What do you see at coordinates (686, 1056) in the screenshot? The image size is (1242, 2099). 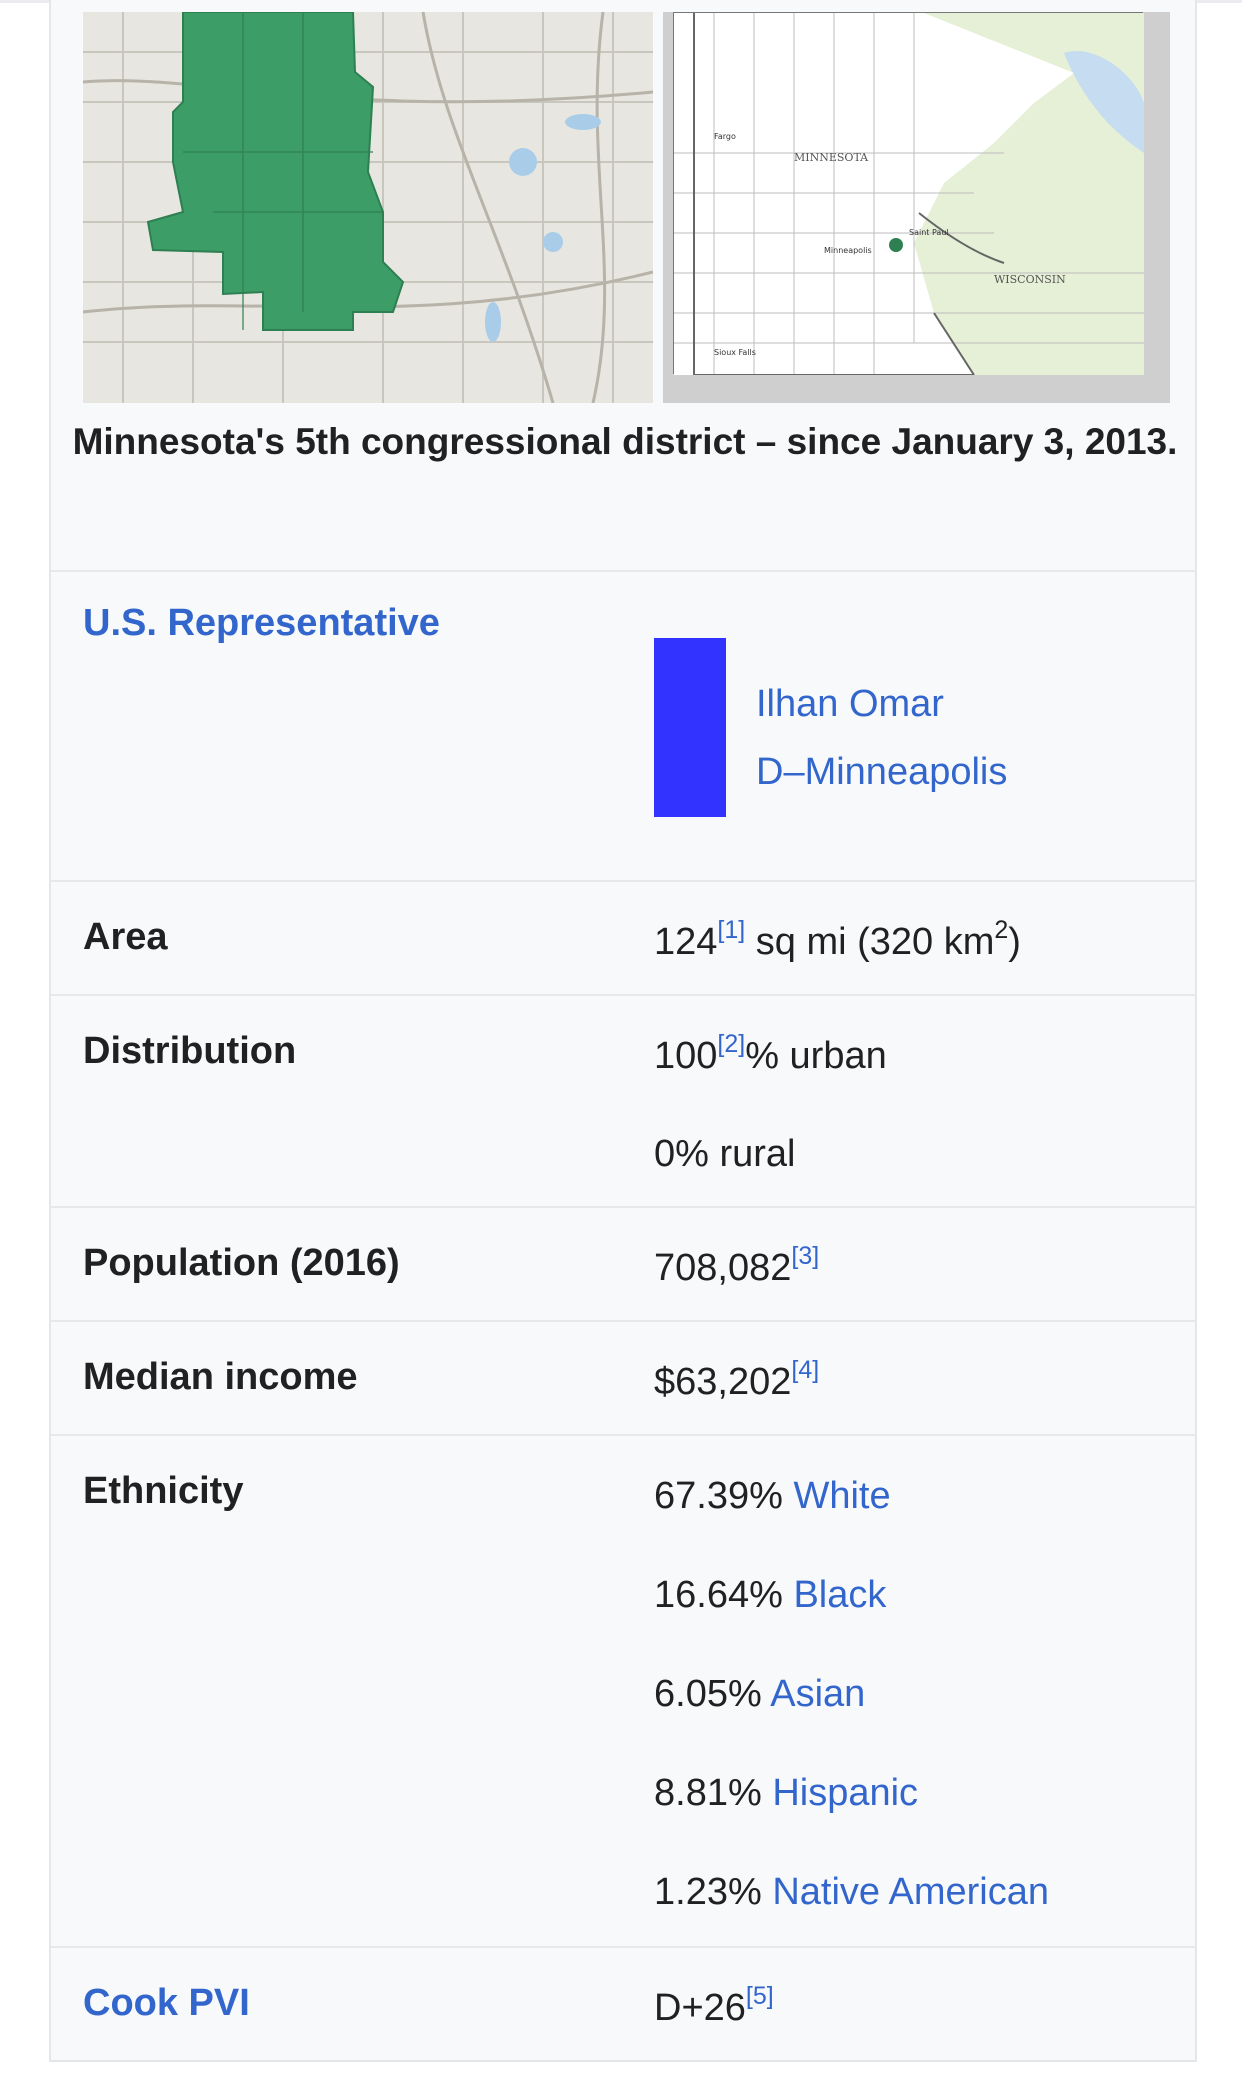 I see `urban-number: 100` at bounding box center [686, 1056].